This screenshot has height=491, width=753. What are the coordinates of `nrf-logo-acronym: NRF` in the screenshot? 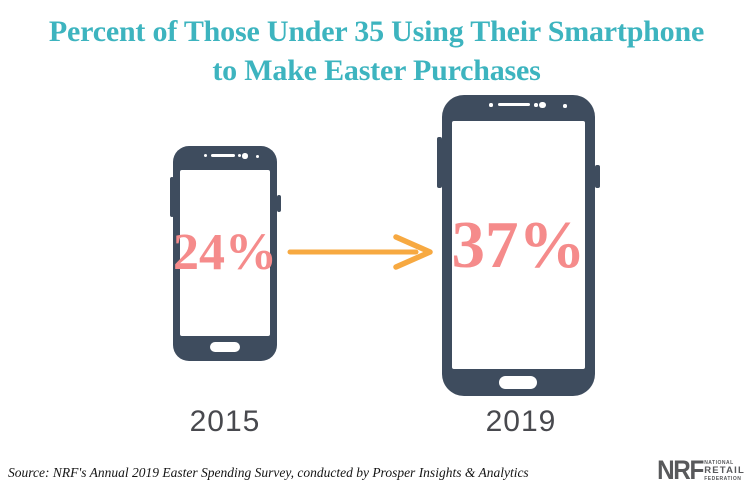 It's located at (680, 470).